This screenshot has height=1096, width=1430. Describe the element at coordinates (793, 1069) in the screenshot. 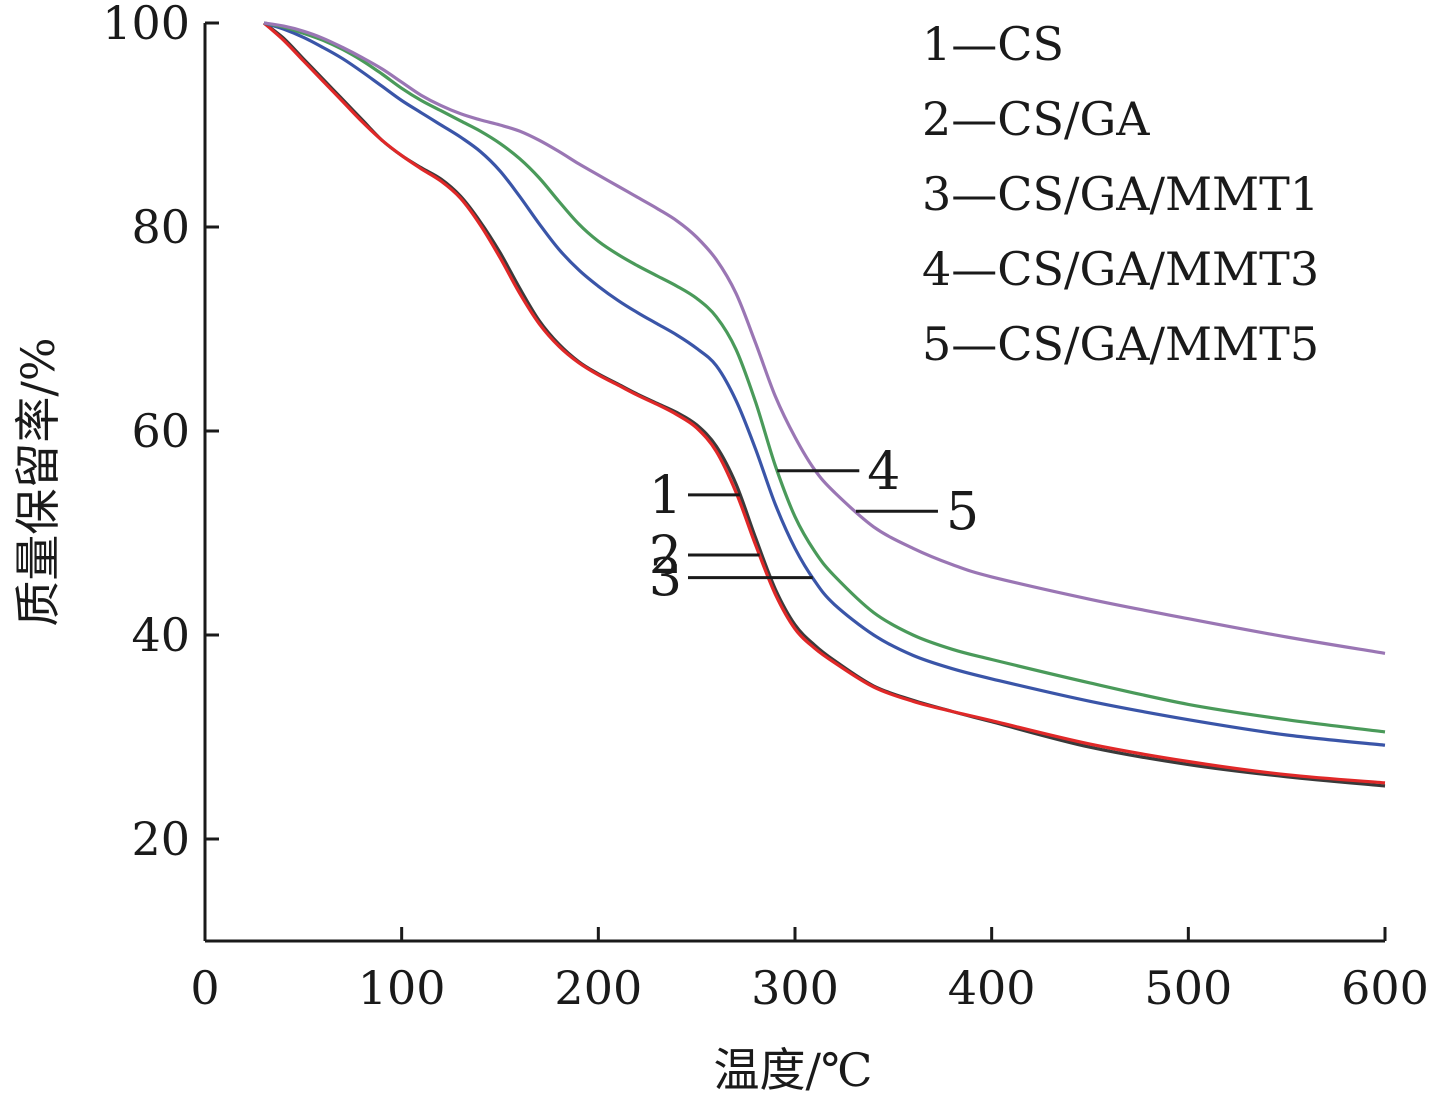

I see `x-axis-title: 温度/℃` at that location.